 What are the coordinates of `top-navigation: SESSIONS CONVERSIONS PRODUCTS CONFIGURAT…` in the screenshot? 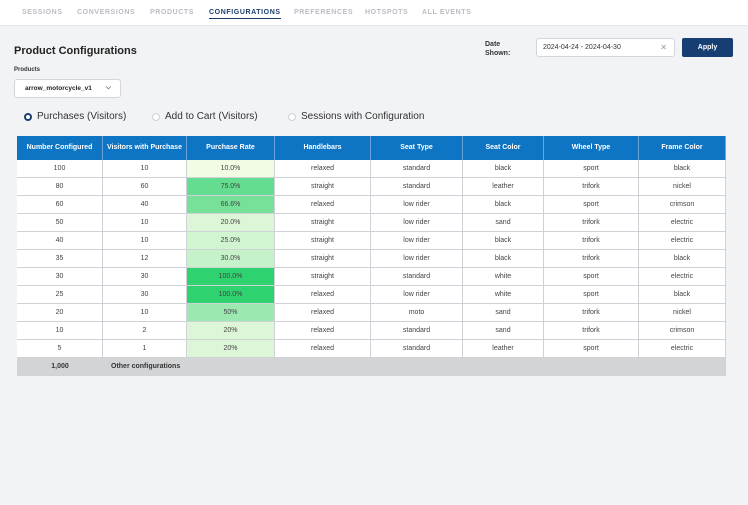 It's located at (374, 13).